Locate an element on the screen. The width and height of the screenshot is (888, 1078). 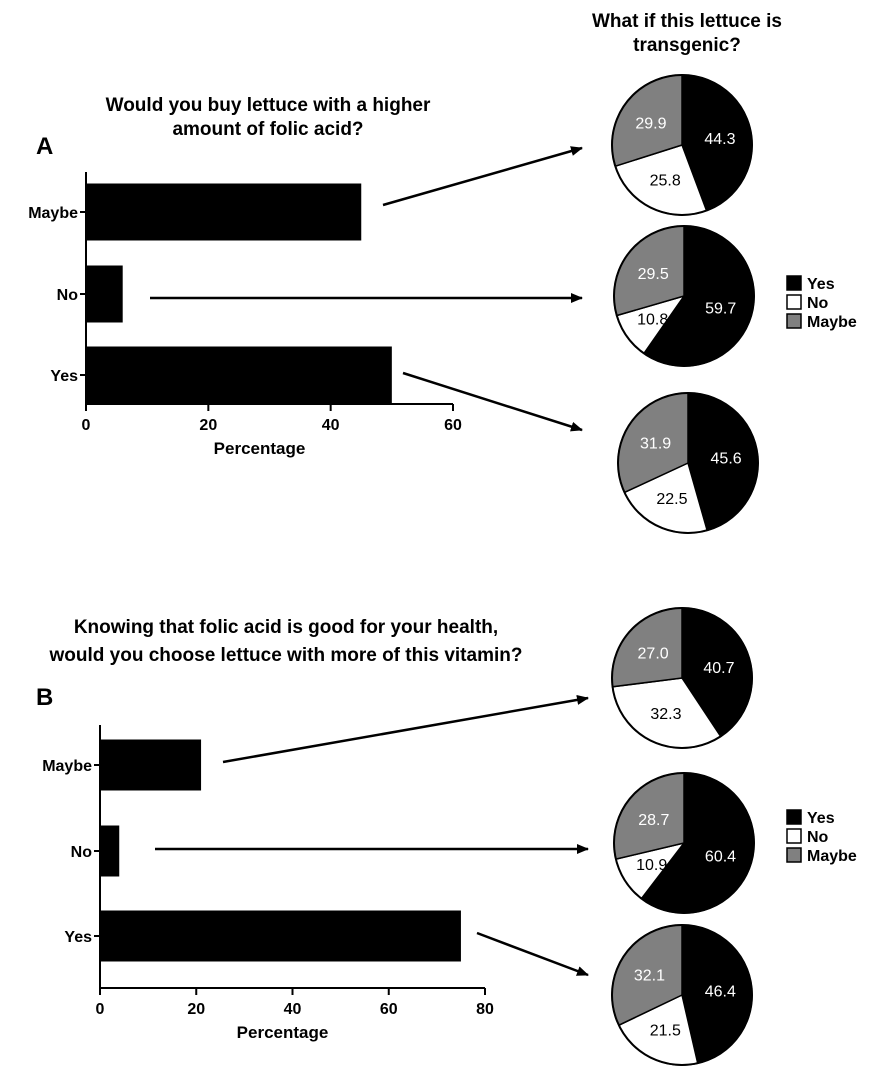
pie-a-yes-label-no: 22.5 is located at coordinates (671, 499).